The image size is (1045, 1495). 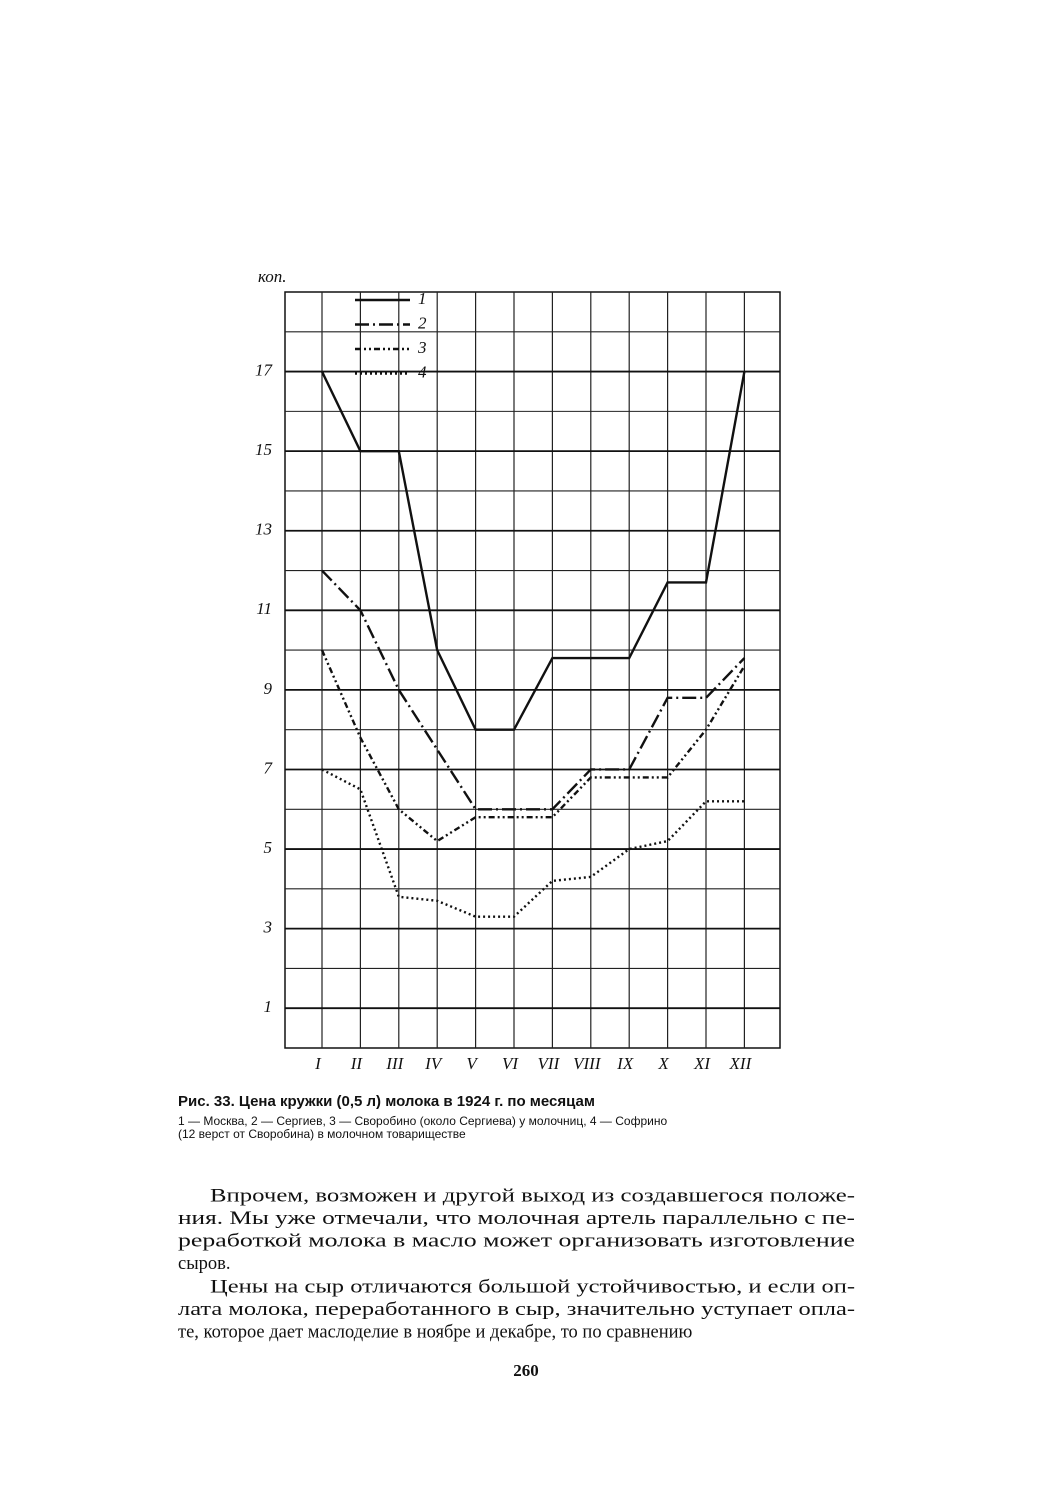 I want to click on y-axis-label: коп., so click(x=272, y=276).